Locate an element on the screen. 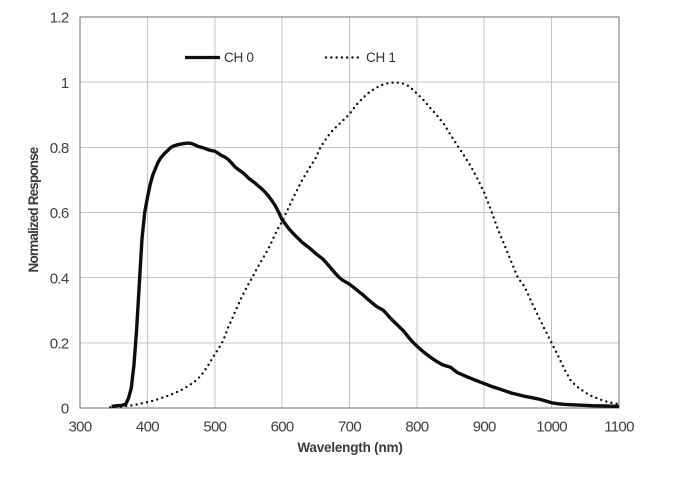 The width and height of the screenshot is (674, 487). svg-text: 900 is located at coordinates (484, 427).